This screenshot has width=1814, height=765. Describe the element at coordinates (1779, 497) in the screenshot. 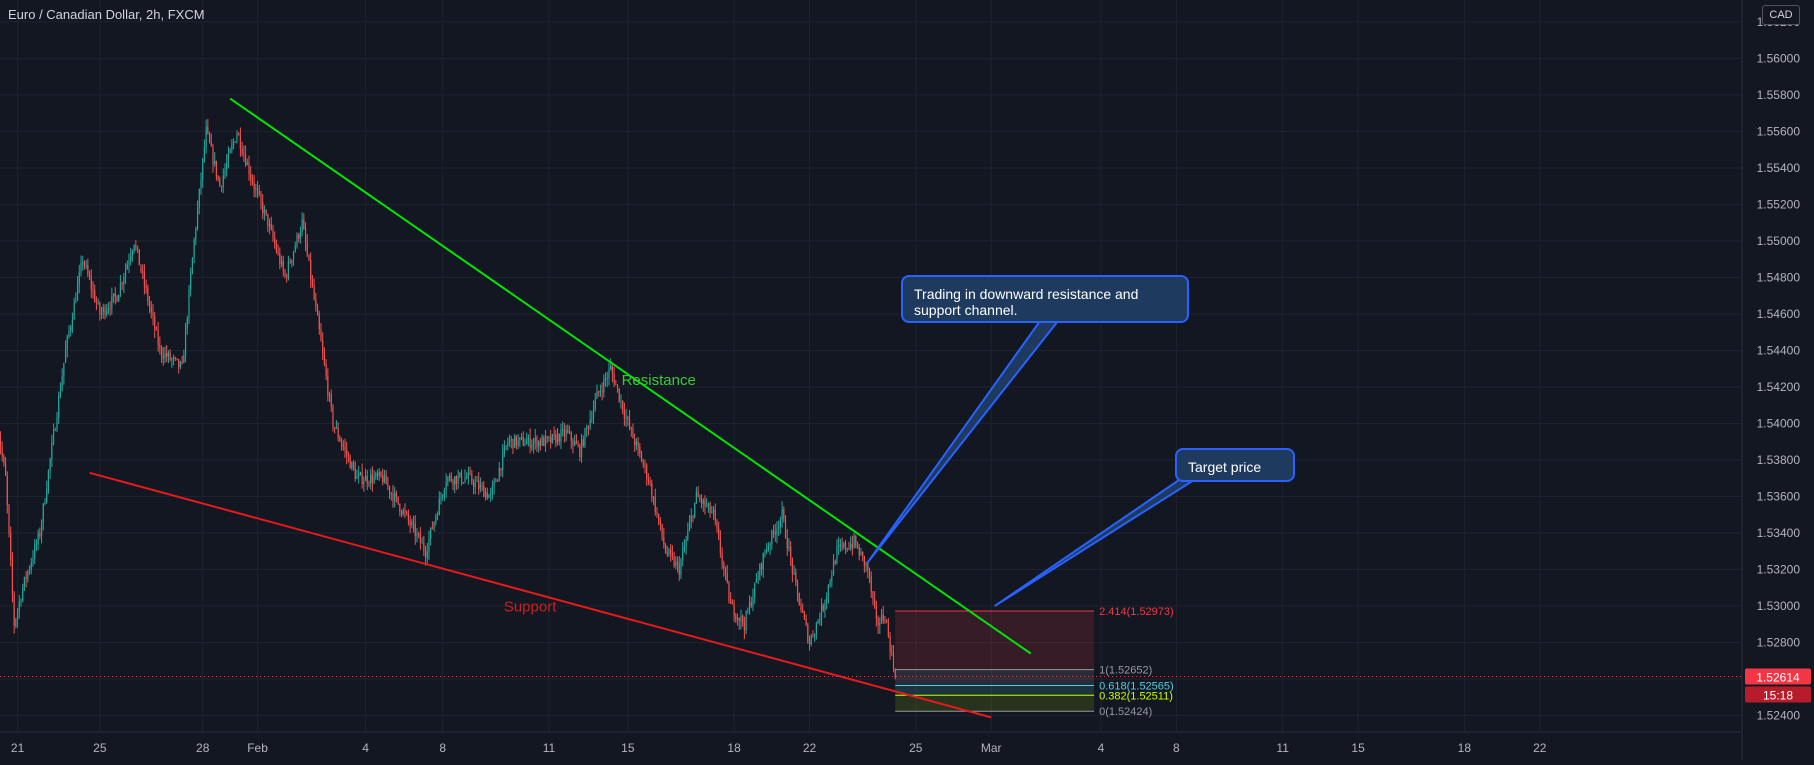

I see `price-tick-label: 1.53600` at that location.